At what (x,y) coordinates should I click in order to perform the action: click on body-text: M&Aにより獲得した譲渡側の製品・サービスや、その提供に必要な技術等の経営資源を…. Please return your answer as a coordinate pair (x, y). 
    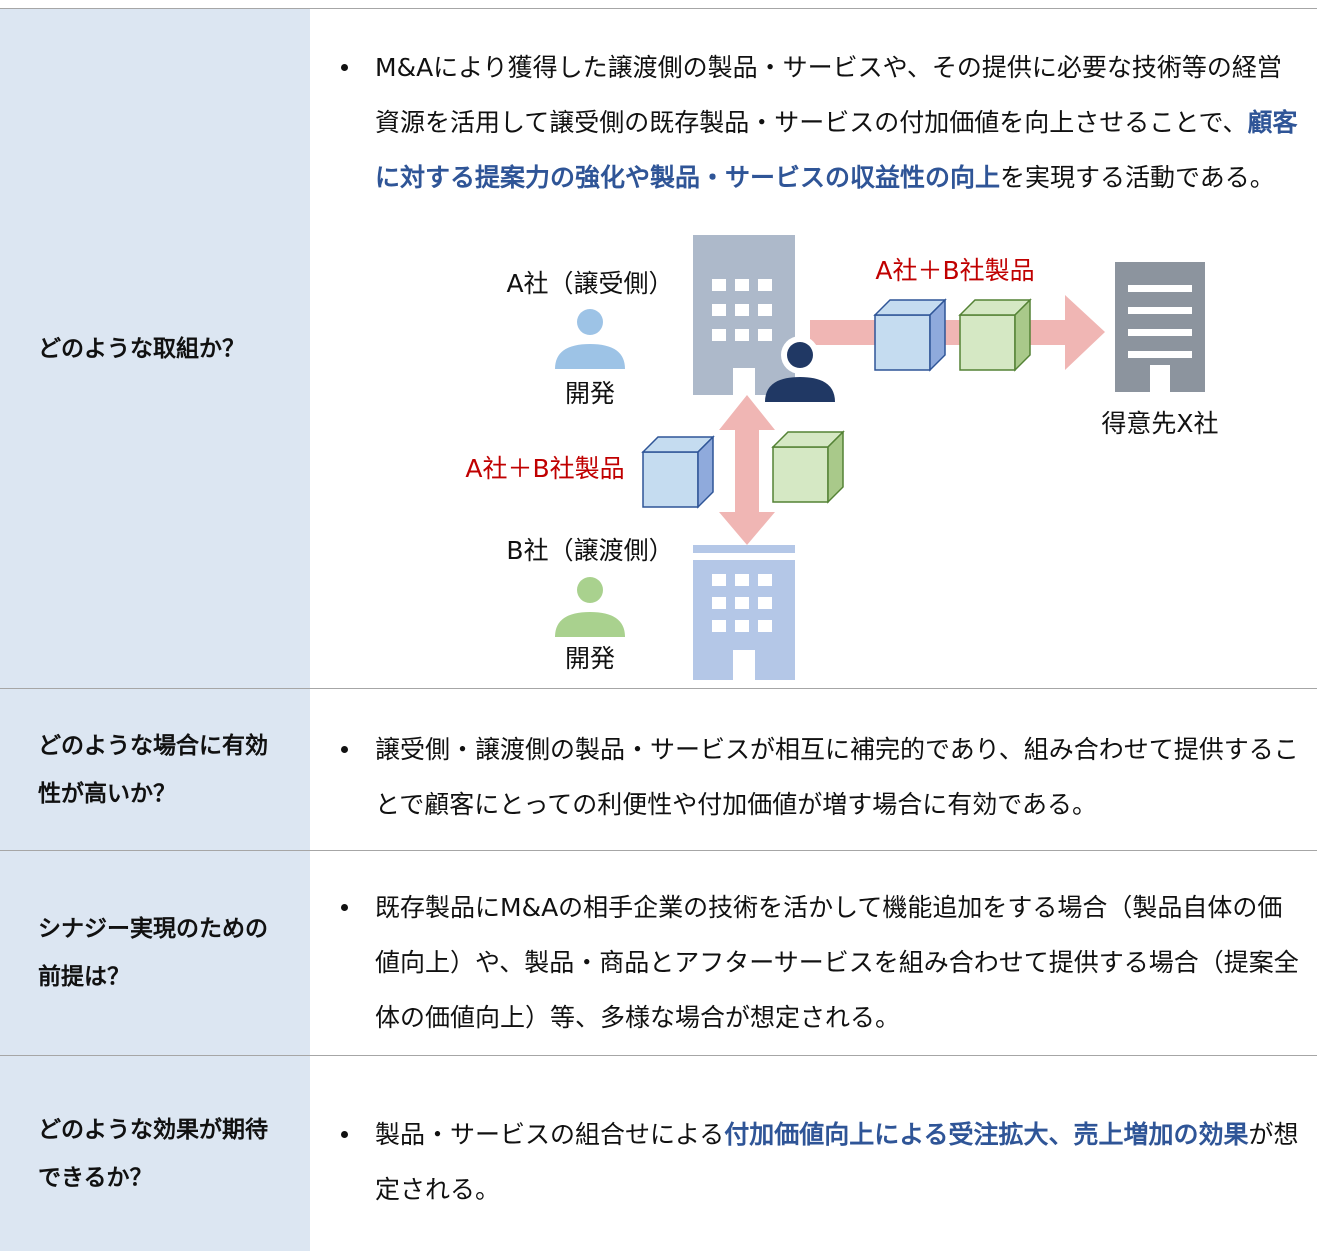
    Looking at the image, I should click on (828, 95).